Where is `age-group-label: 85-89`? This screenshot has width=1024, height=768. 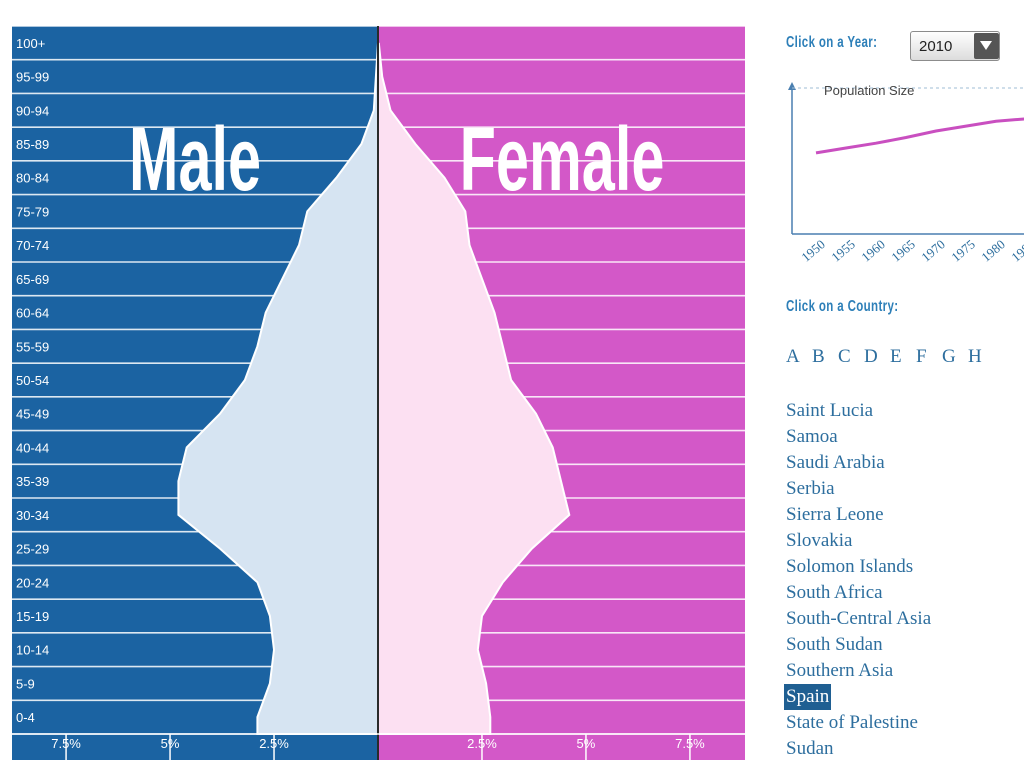
age-group-label: 85-89 is located at coordinates (32, 144).